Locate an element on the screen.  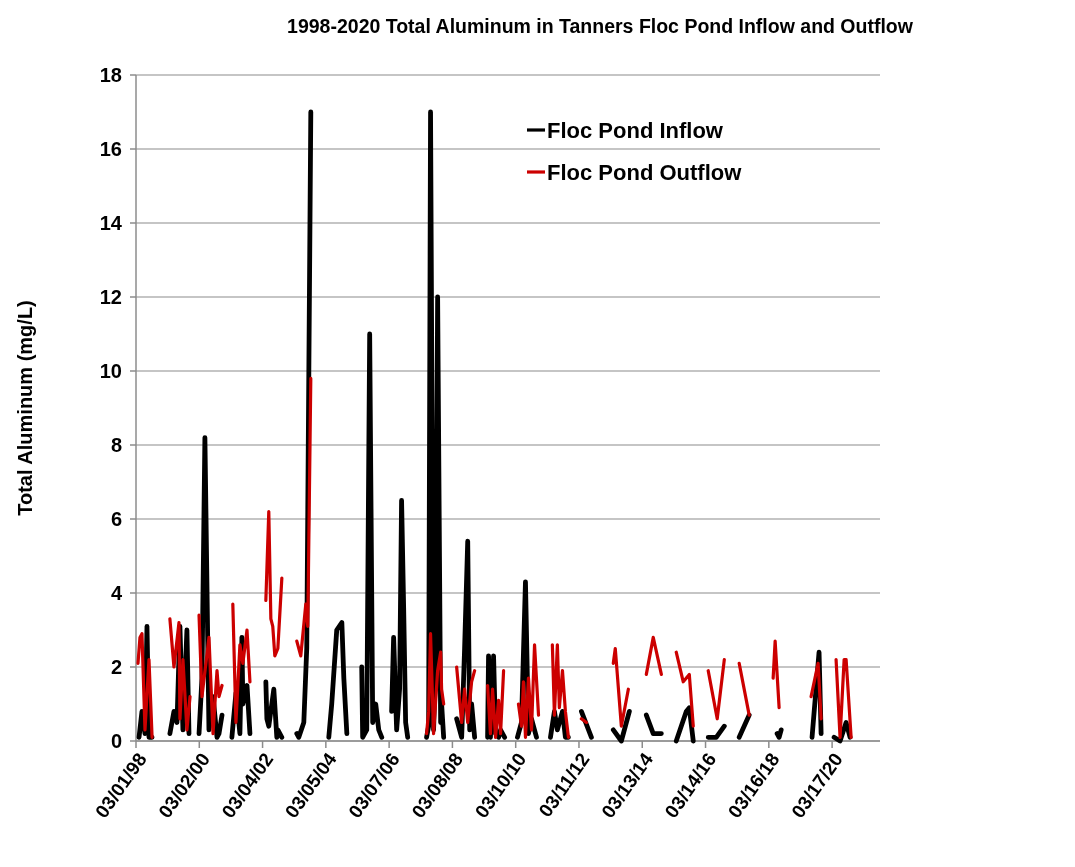
legend-label: Floc Pond Outflow is located at coordinates (645, 172).